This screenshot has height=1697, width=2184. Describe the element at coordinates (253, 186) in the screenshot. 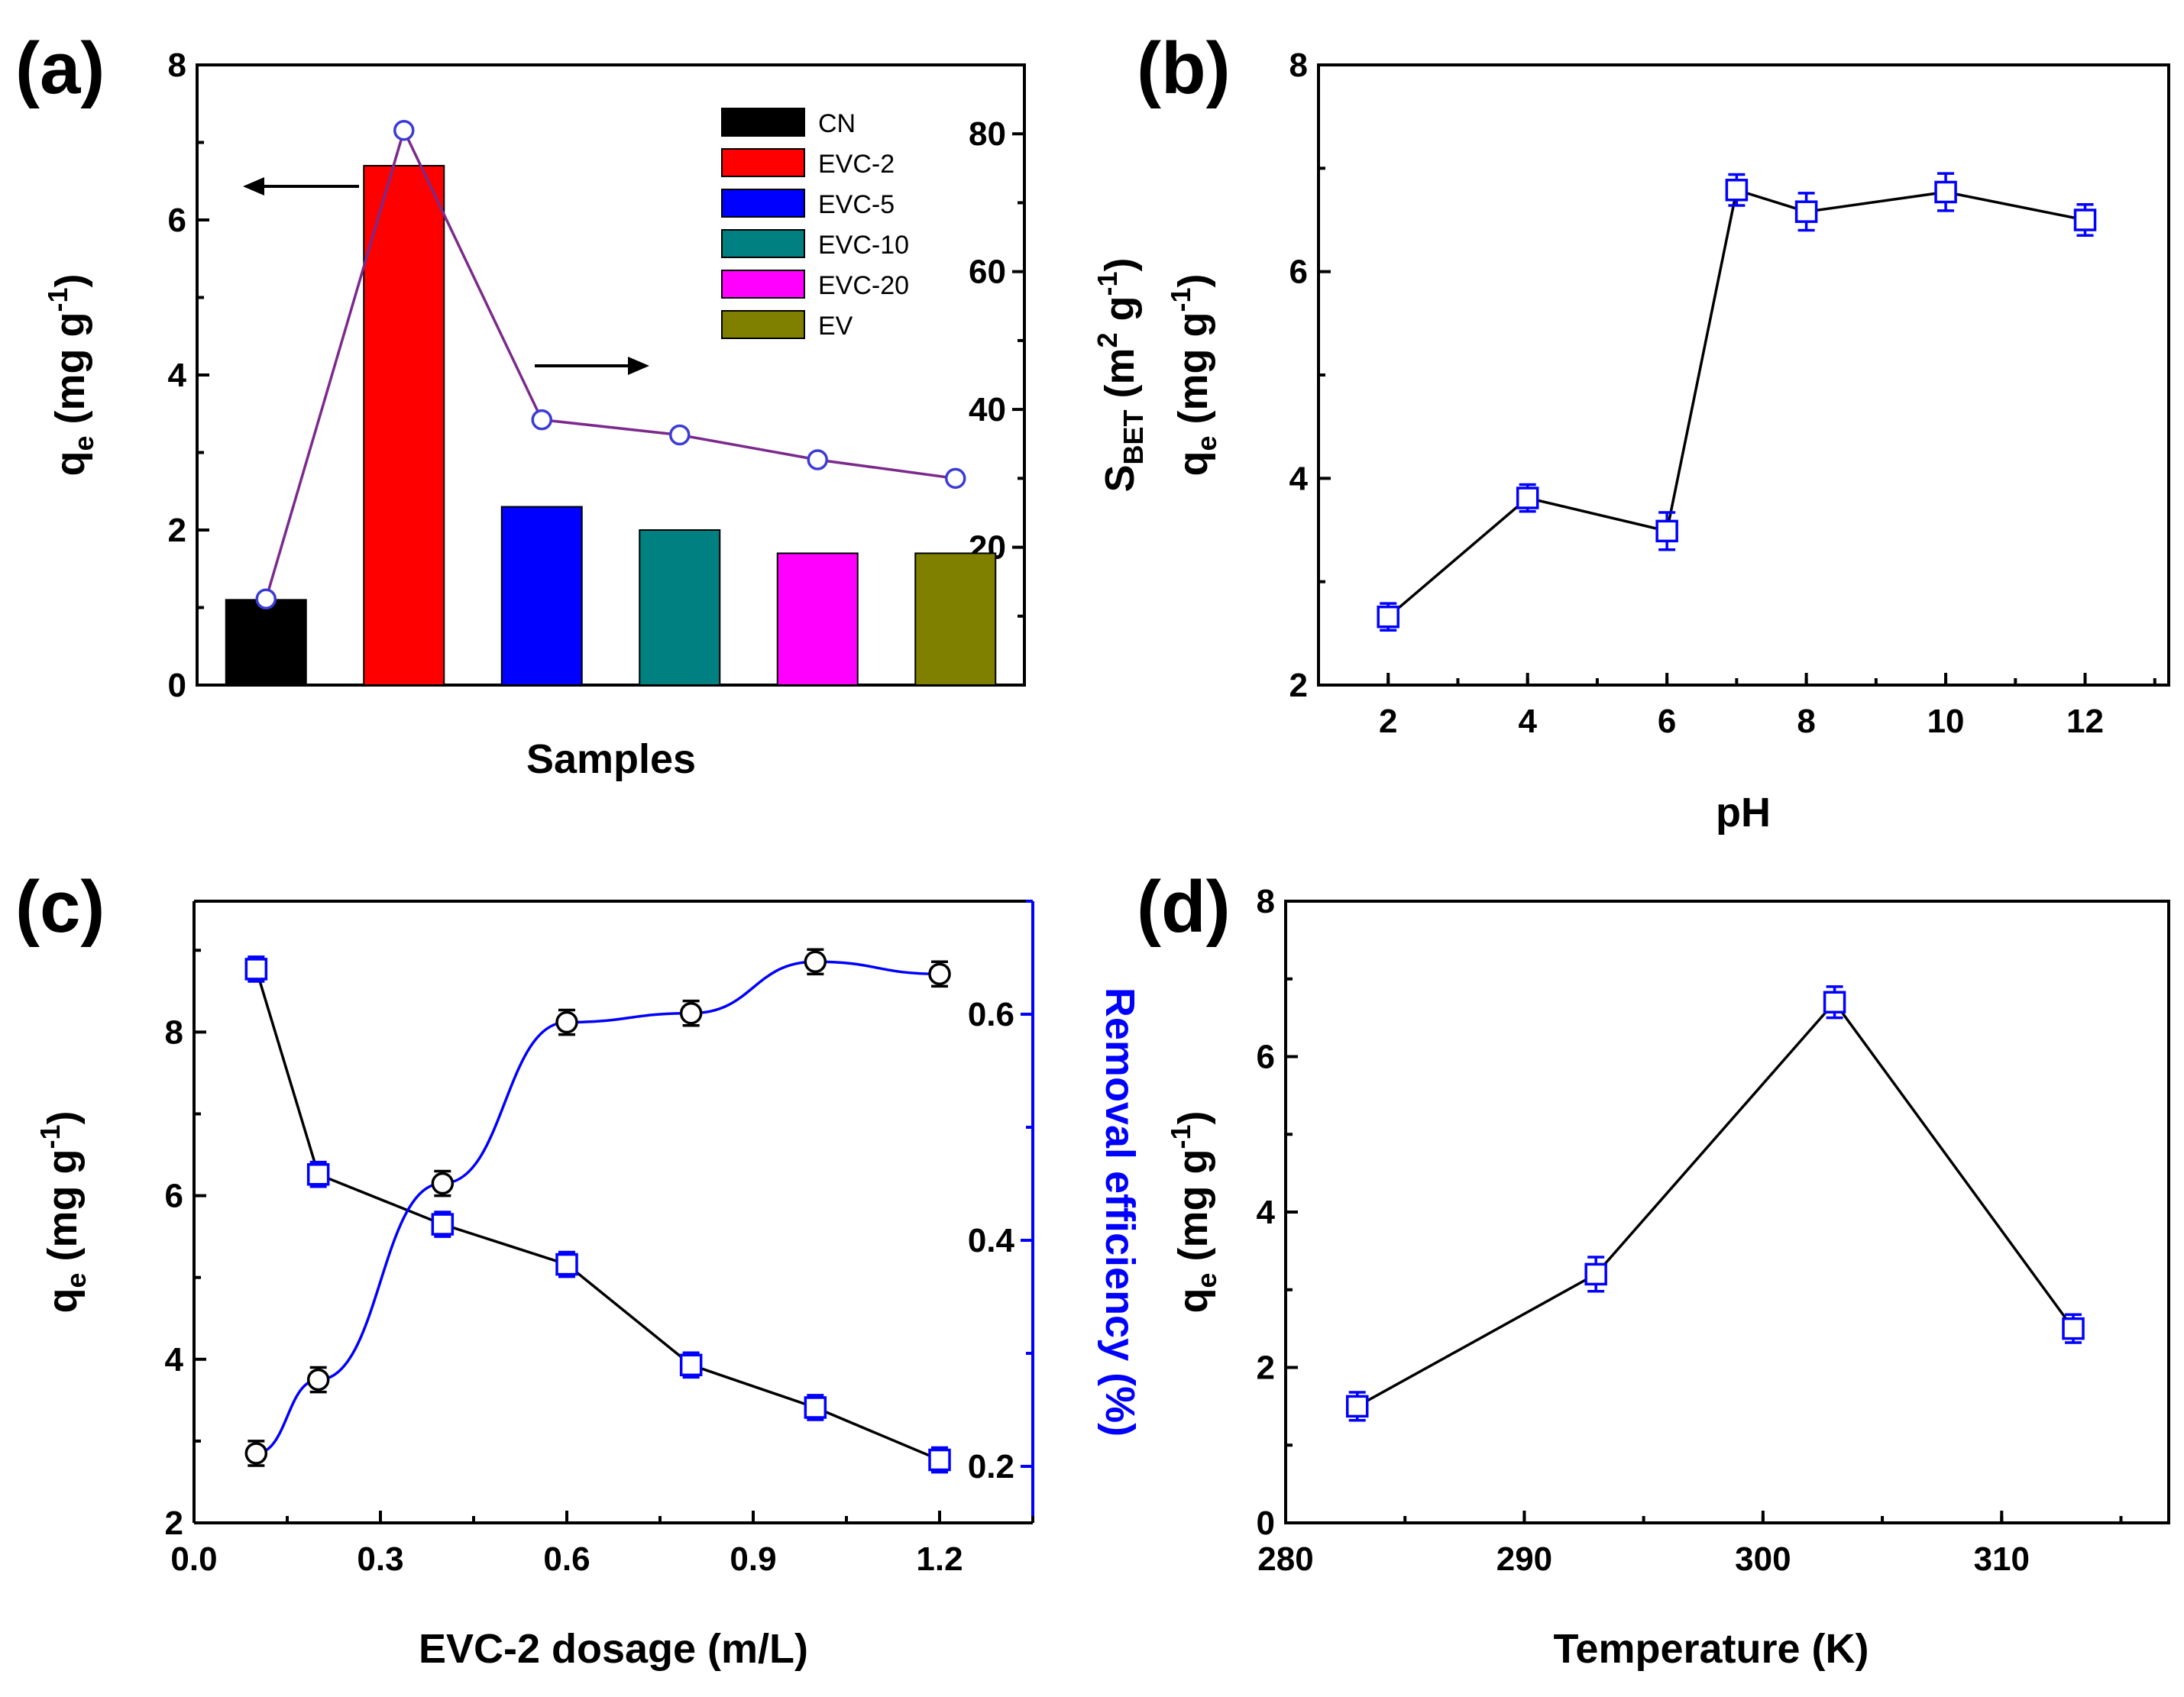

I see `left-arrow-head` at that location.